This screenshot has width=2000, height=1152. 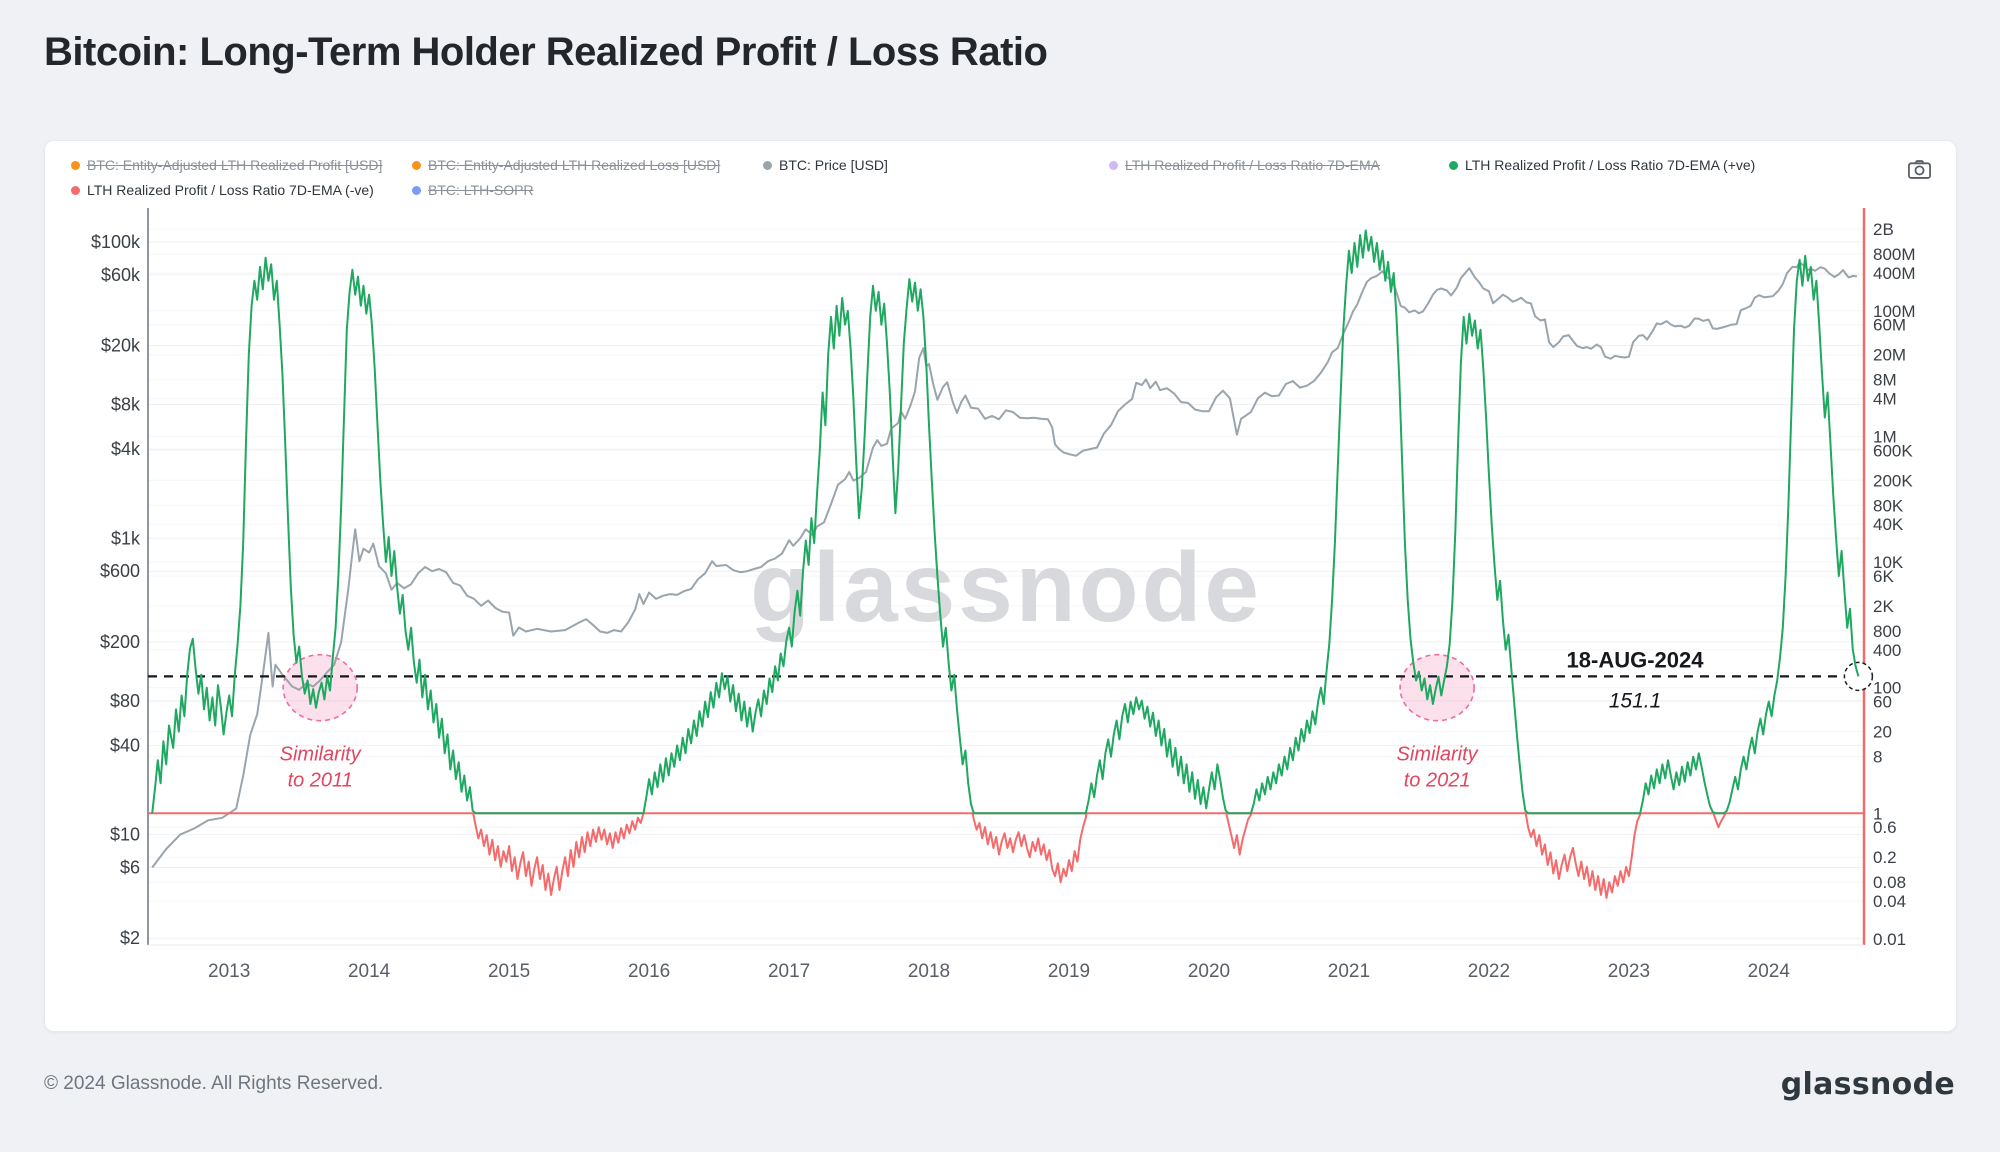 I want to click on similarity-annotation: Similarity to 2011, so click(x=321, y=768).